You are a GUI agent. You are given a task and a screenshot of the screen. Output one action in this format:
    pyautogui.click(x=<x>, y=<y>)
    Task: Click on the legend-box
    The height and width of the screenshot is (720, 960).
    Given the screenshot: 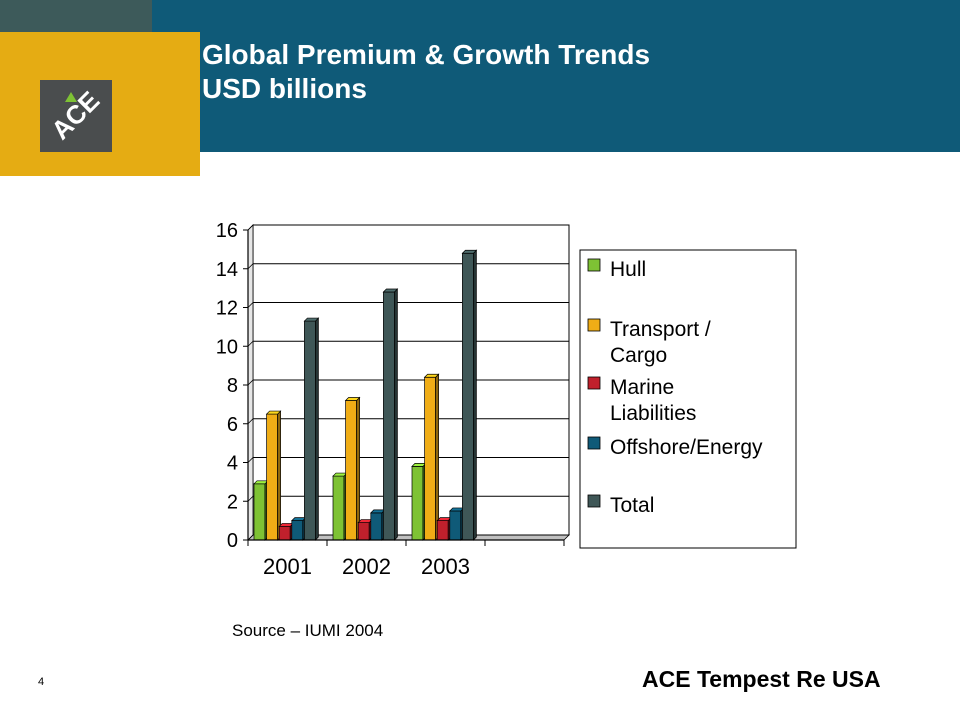 What is the action you would take?
    pyautogui.click(x=688, y=399)
    